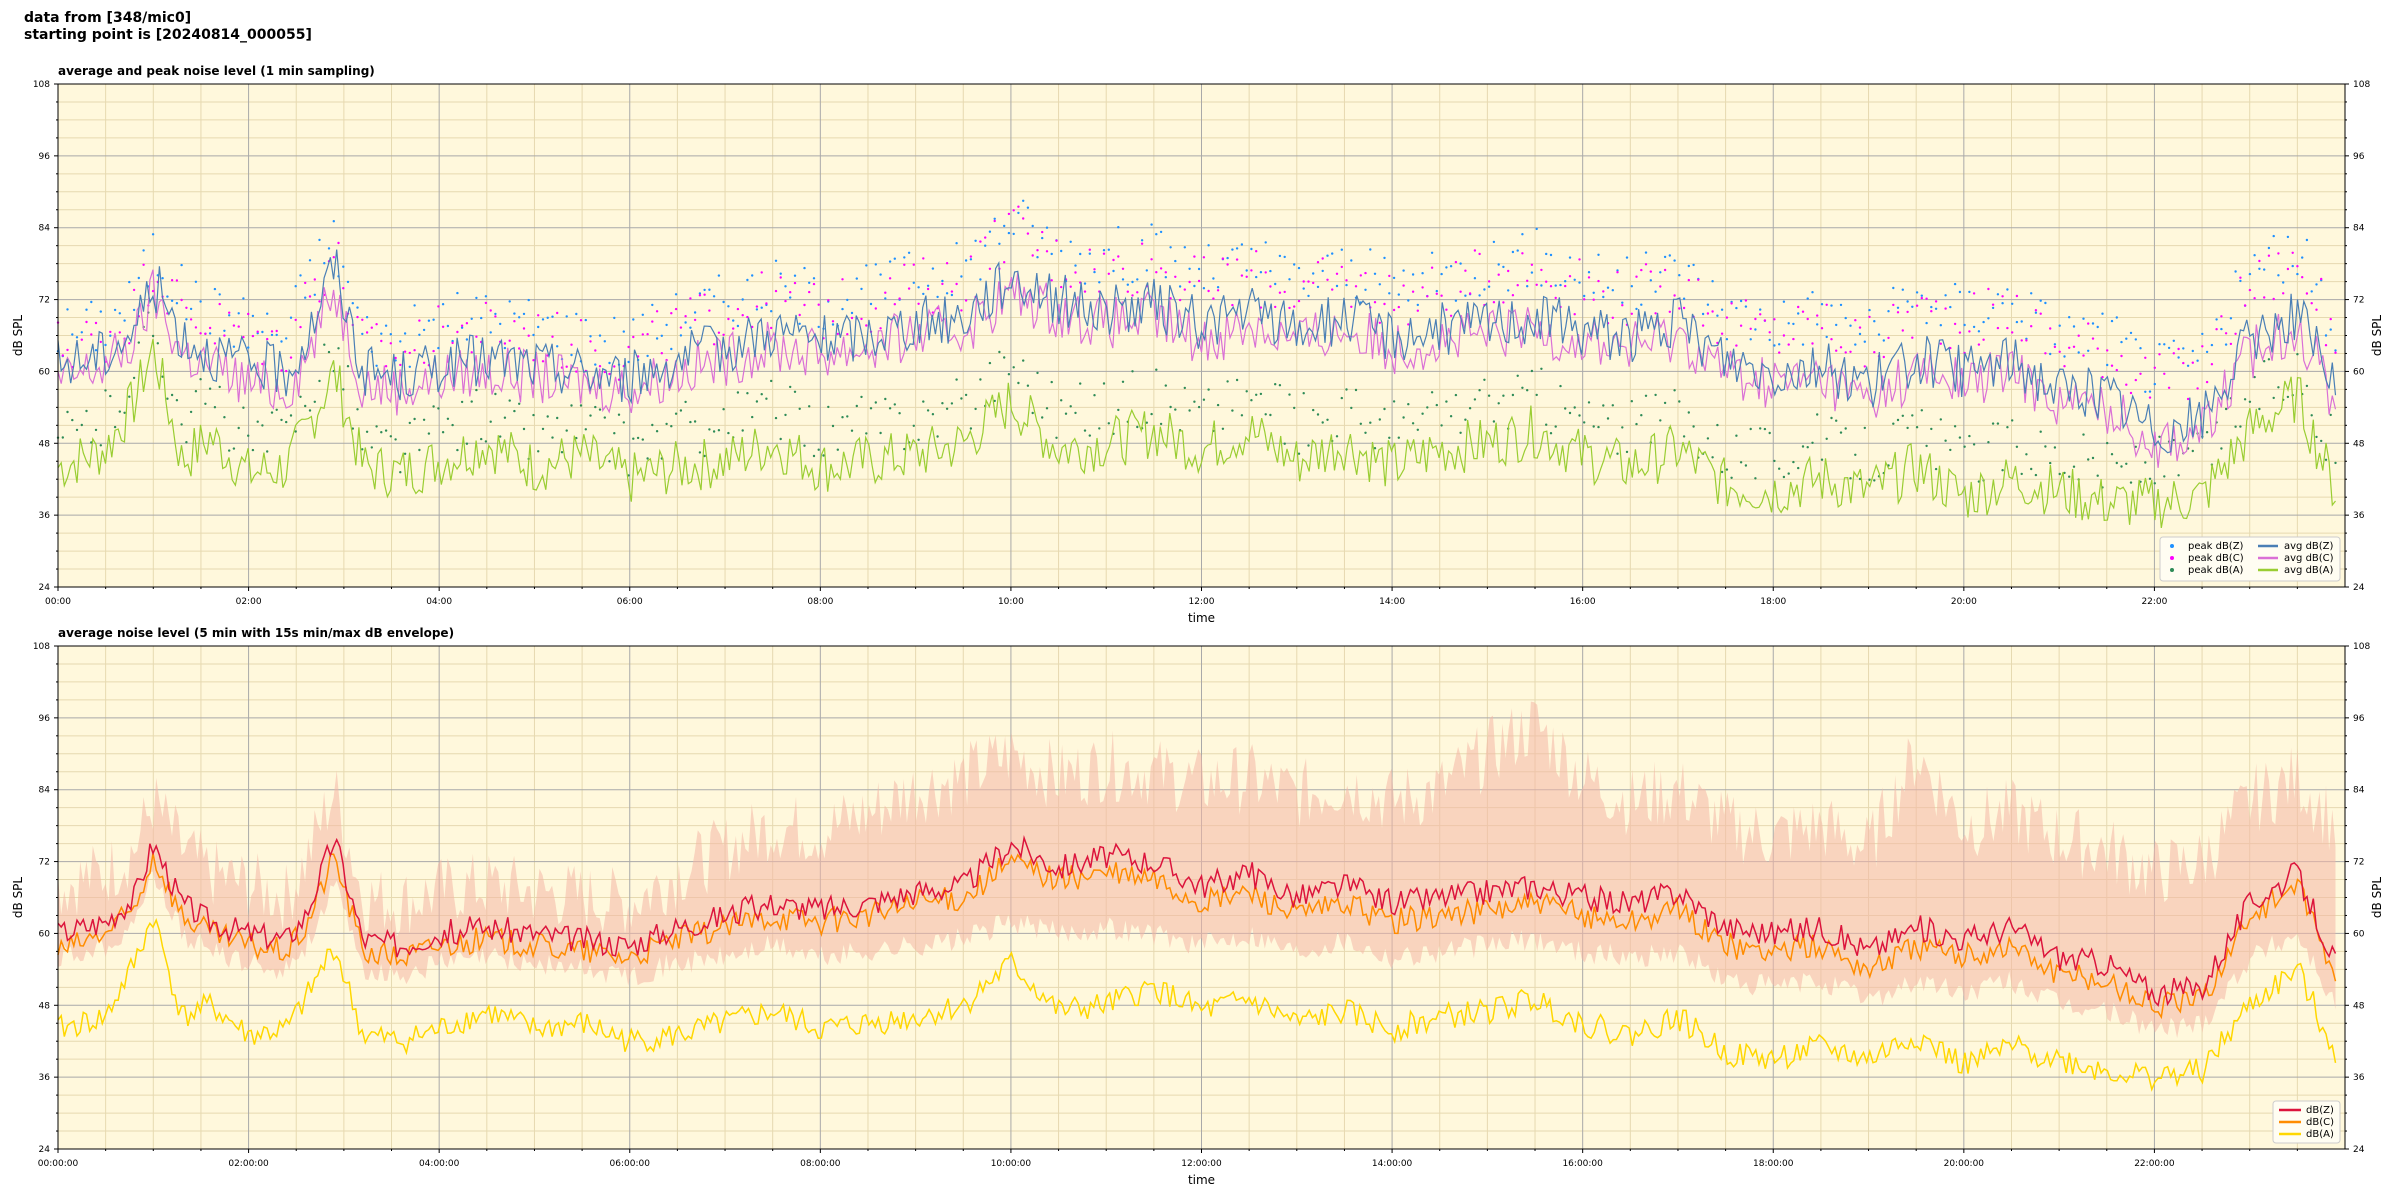 This screenshot has width=2400, height=1200. Describe the element at coordinates (1201, 618) in the screenshot. I see `x-axis-label: time` at that location.